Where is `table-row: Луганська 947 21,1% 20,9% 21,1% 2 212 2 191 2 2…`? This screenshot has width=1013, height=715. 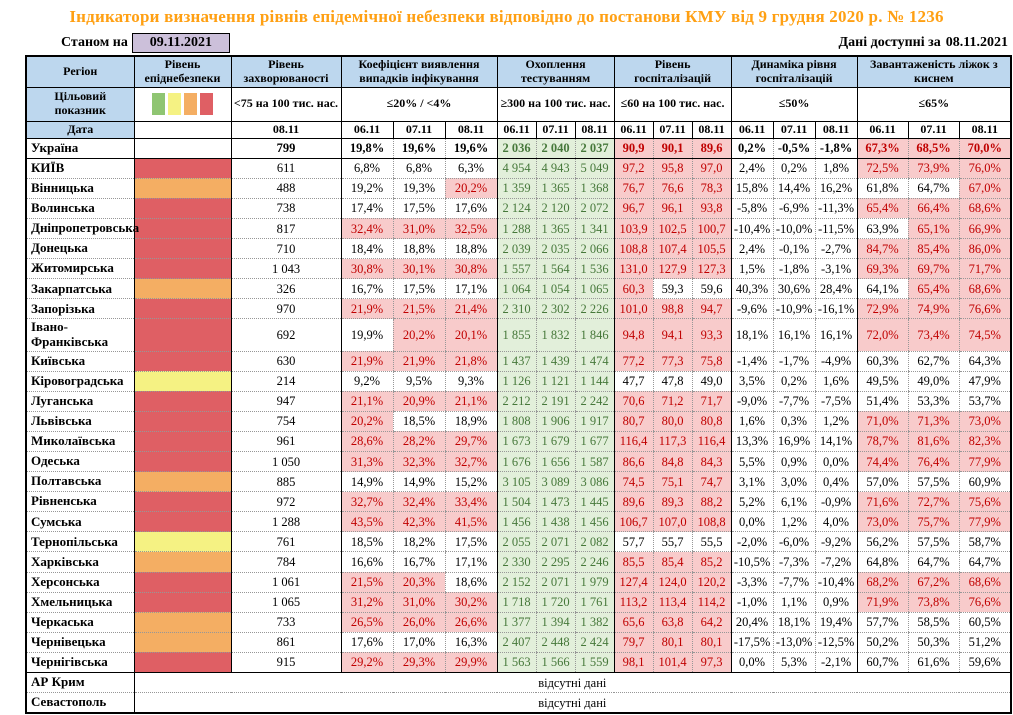
table-row: Луганська 947 21,1% 20,9% 21,1% 2 212 2 191 2 2… is located at coordinates (519, 401).